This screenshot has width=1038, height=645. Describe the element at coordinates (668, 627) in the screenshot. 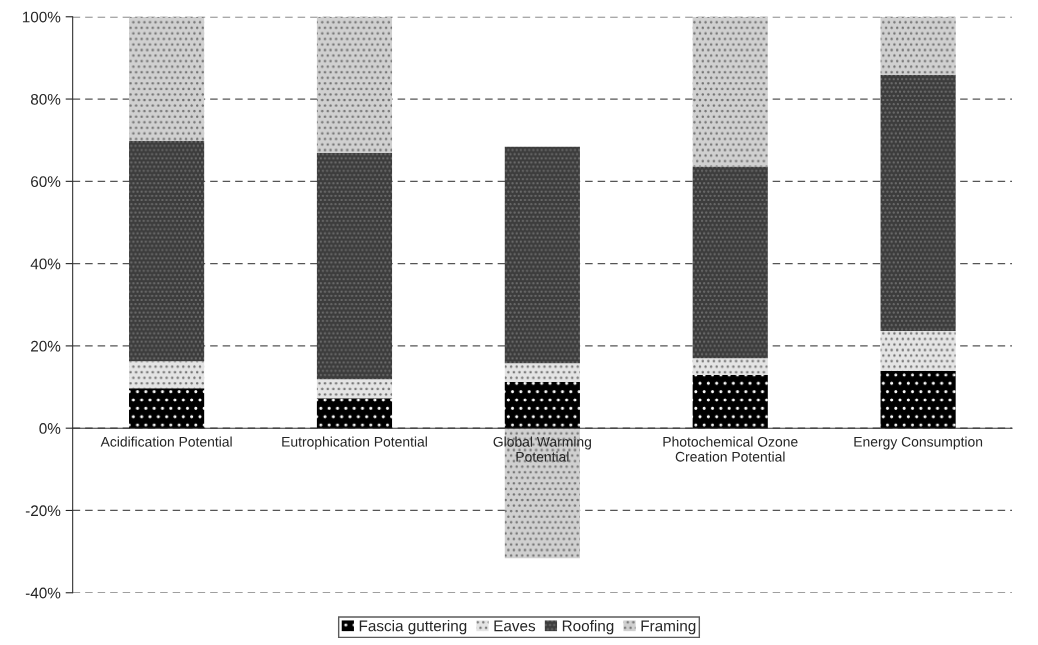

I see `legend-label: Framing` at that location.